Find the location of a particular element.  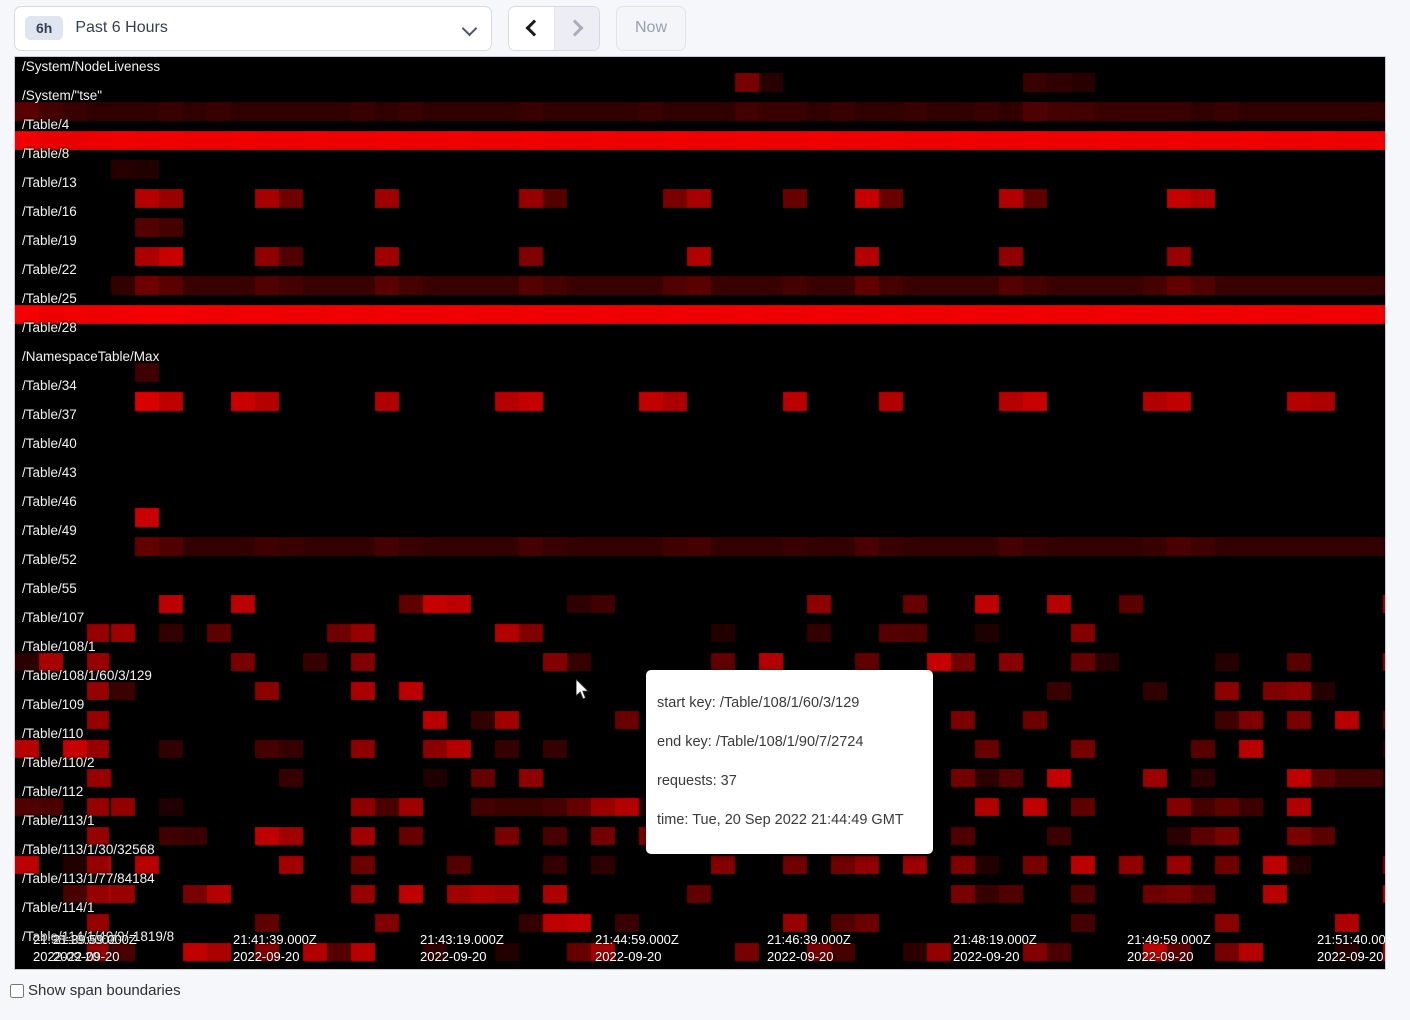

now-button: Now is located at coordinates (651, 28).